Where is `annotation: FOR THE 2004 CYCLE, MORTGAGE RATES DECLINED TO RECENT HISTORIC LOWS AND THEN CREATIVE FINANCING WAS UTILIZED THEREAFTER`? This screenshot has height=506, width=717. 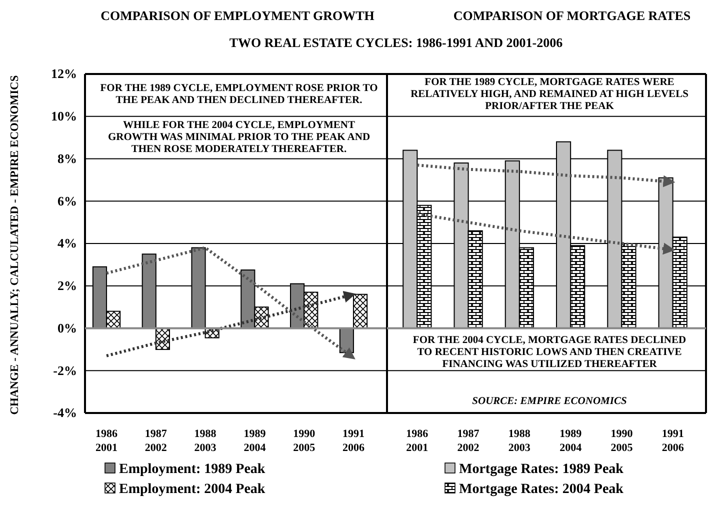 annotation: FOR THE 2004 CYCLE, MORTGAGE RATES DECLINED TO RECENT HISTORIC LOWS AND THEN CREATIVE FINANCING WAS UTILIZED THEREAFTER is located at coordinates (549, 352).